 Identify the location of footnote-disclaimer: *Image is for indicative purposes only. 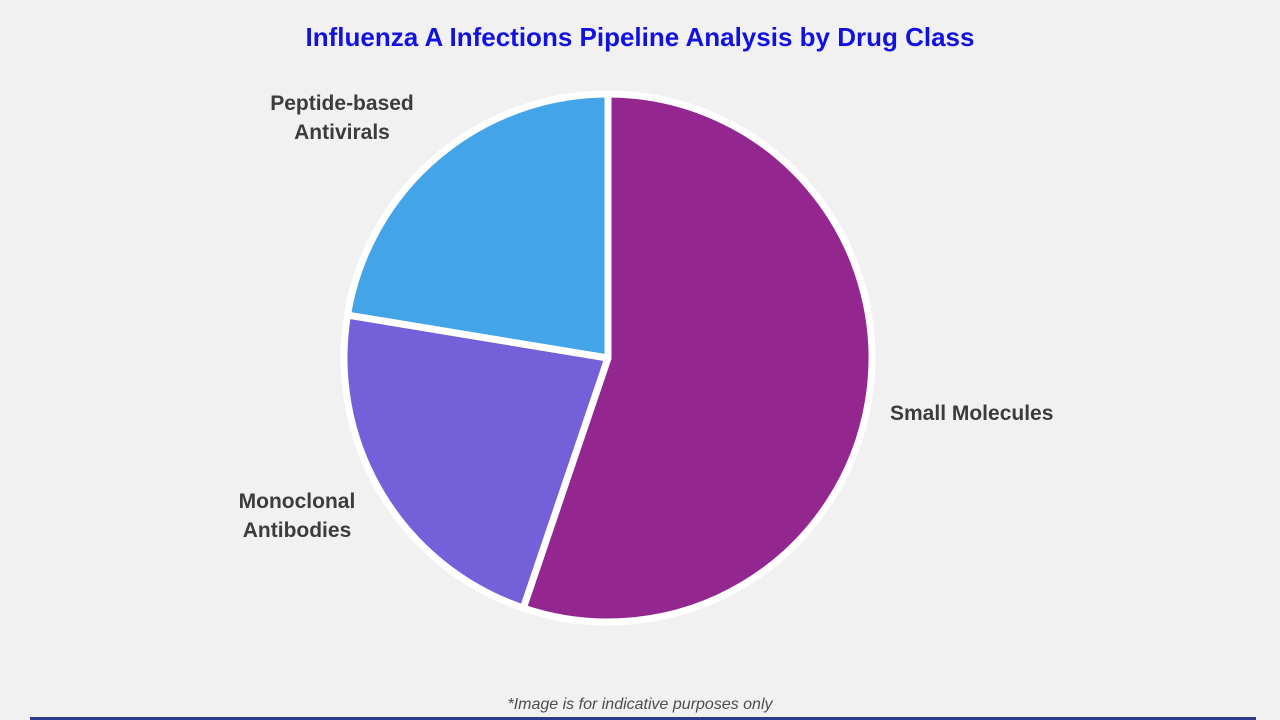
(640, 704).